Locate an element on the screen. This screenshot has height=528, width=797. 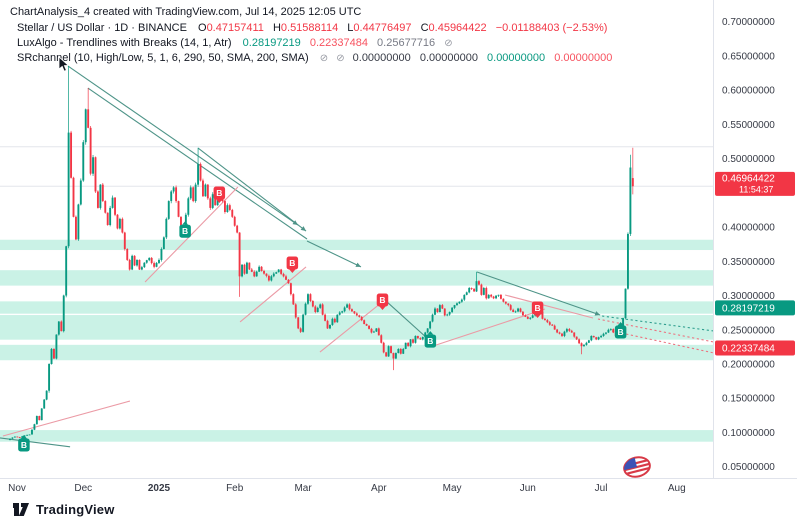
trendline-arrowhead is located at coordinates (303, 229).